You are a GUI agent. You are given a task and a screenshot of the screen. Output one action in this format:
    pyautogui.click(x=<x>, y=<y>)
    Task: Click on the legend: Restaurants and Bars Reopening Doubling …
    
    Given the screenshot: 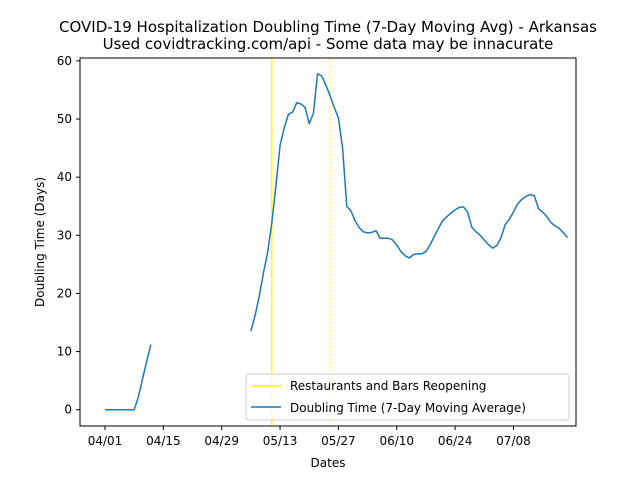 What is the action you would take?
    pyautogui.click(x=407, y=397)
    